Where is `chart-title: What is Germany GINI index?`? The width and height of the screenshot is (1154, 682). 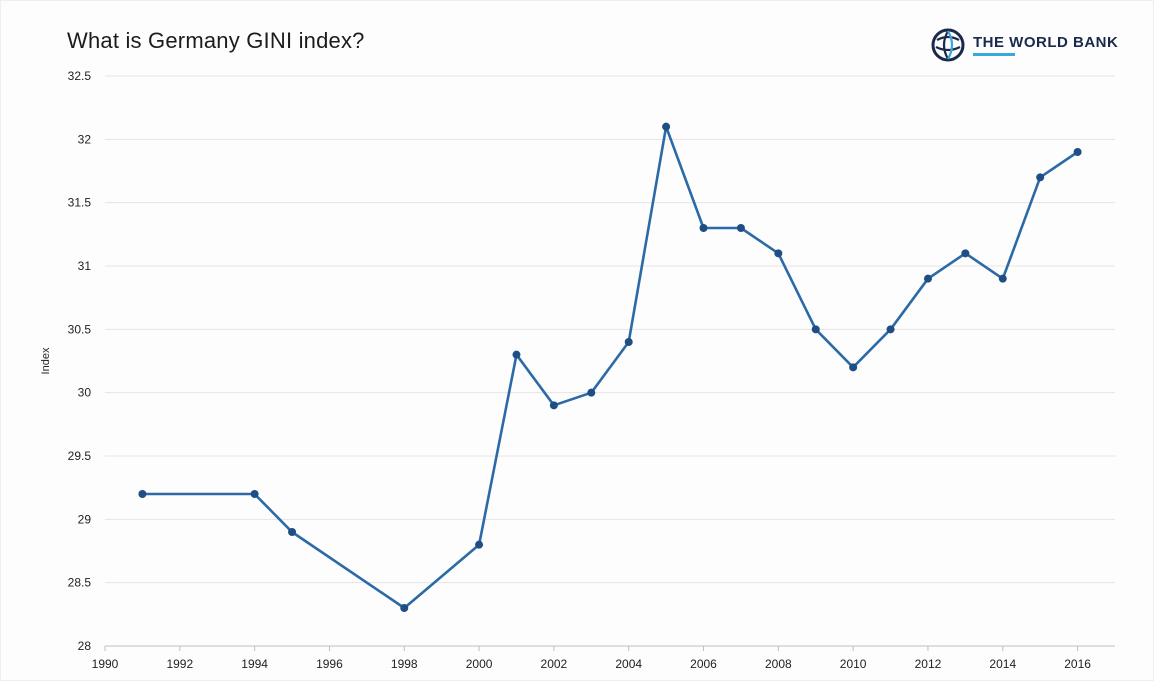
chart-title: What is Germany GINI index? is located at coordinates (216, 40).